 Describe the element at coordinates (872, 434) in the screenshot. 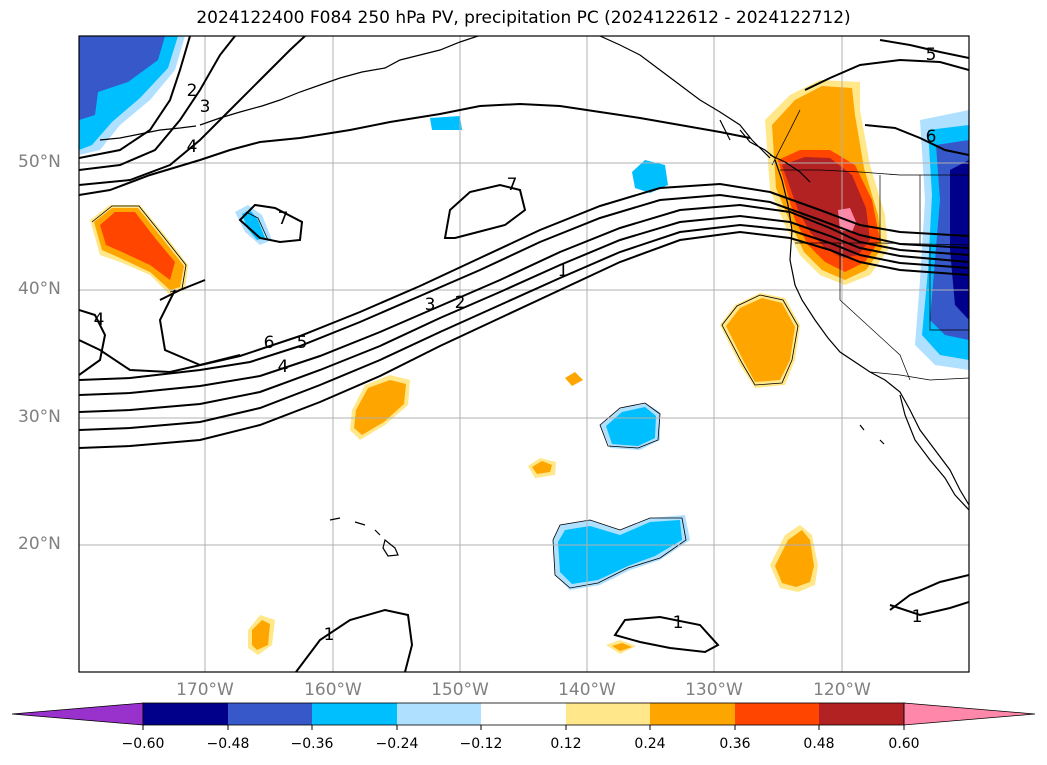

I see `baja-islands` at that location.